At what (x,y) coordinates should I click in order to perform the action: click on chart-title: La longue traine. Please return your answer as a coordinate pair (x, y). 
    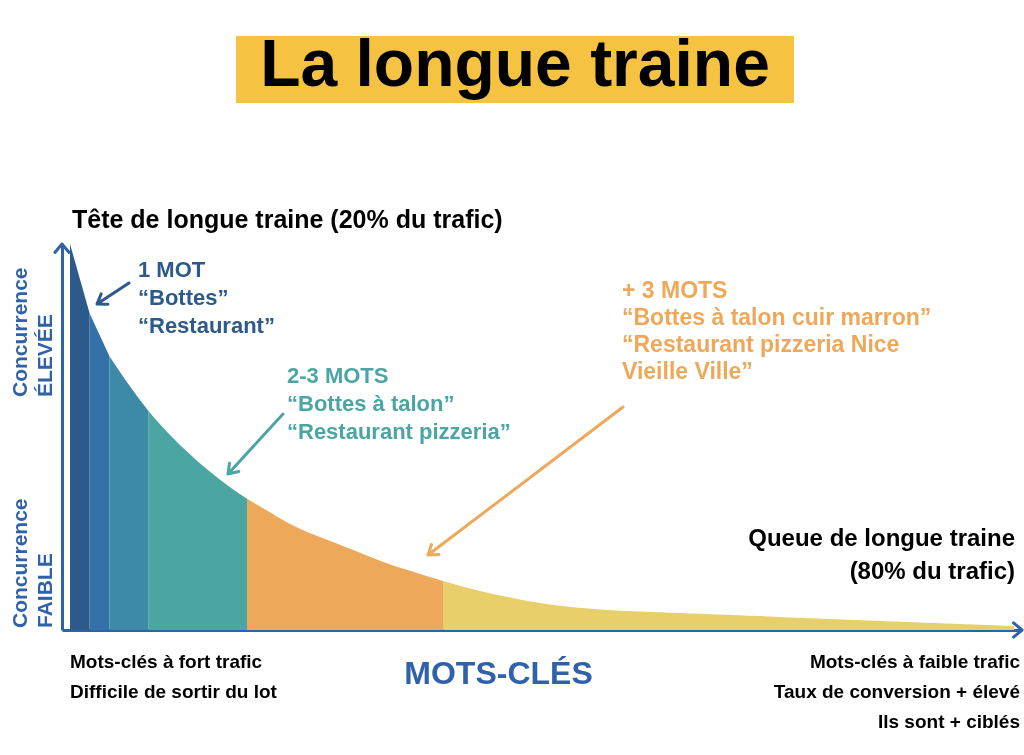
    Looking at the image, I should click on (515, 63).